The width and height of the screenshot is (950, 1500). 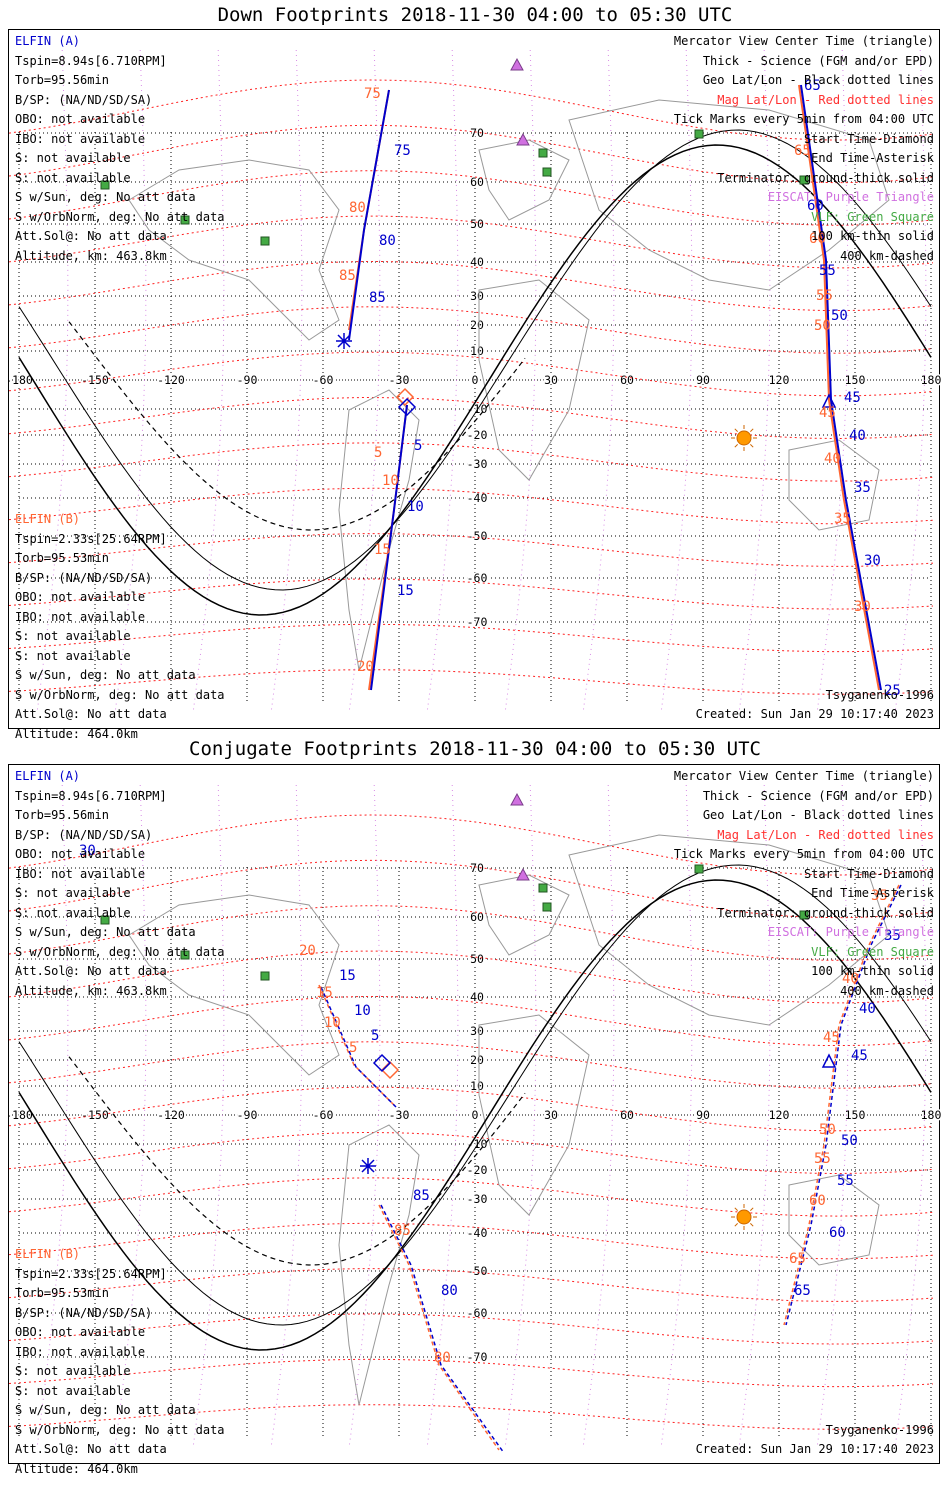 What do you see at coordinates (744, 438) in the screenshot?
I see `sun-icon` at bounding box center [744, 438].